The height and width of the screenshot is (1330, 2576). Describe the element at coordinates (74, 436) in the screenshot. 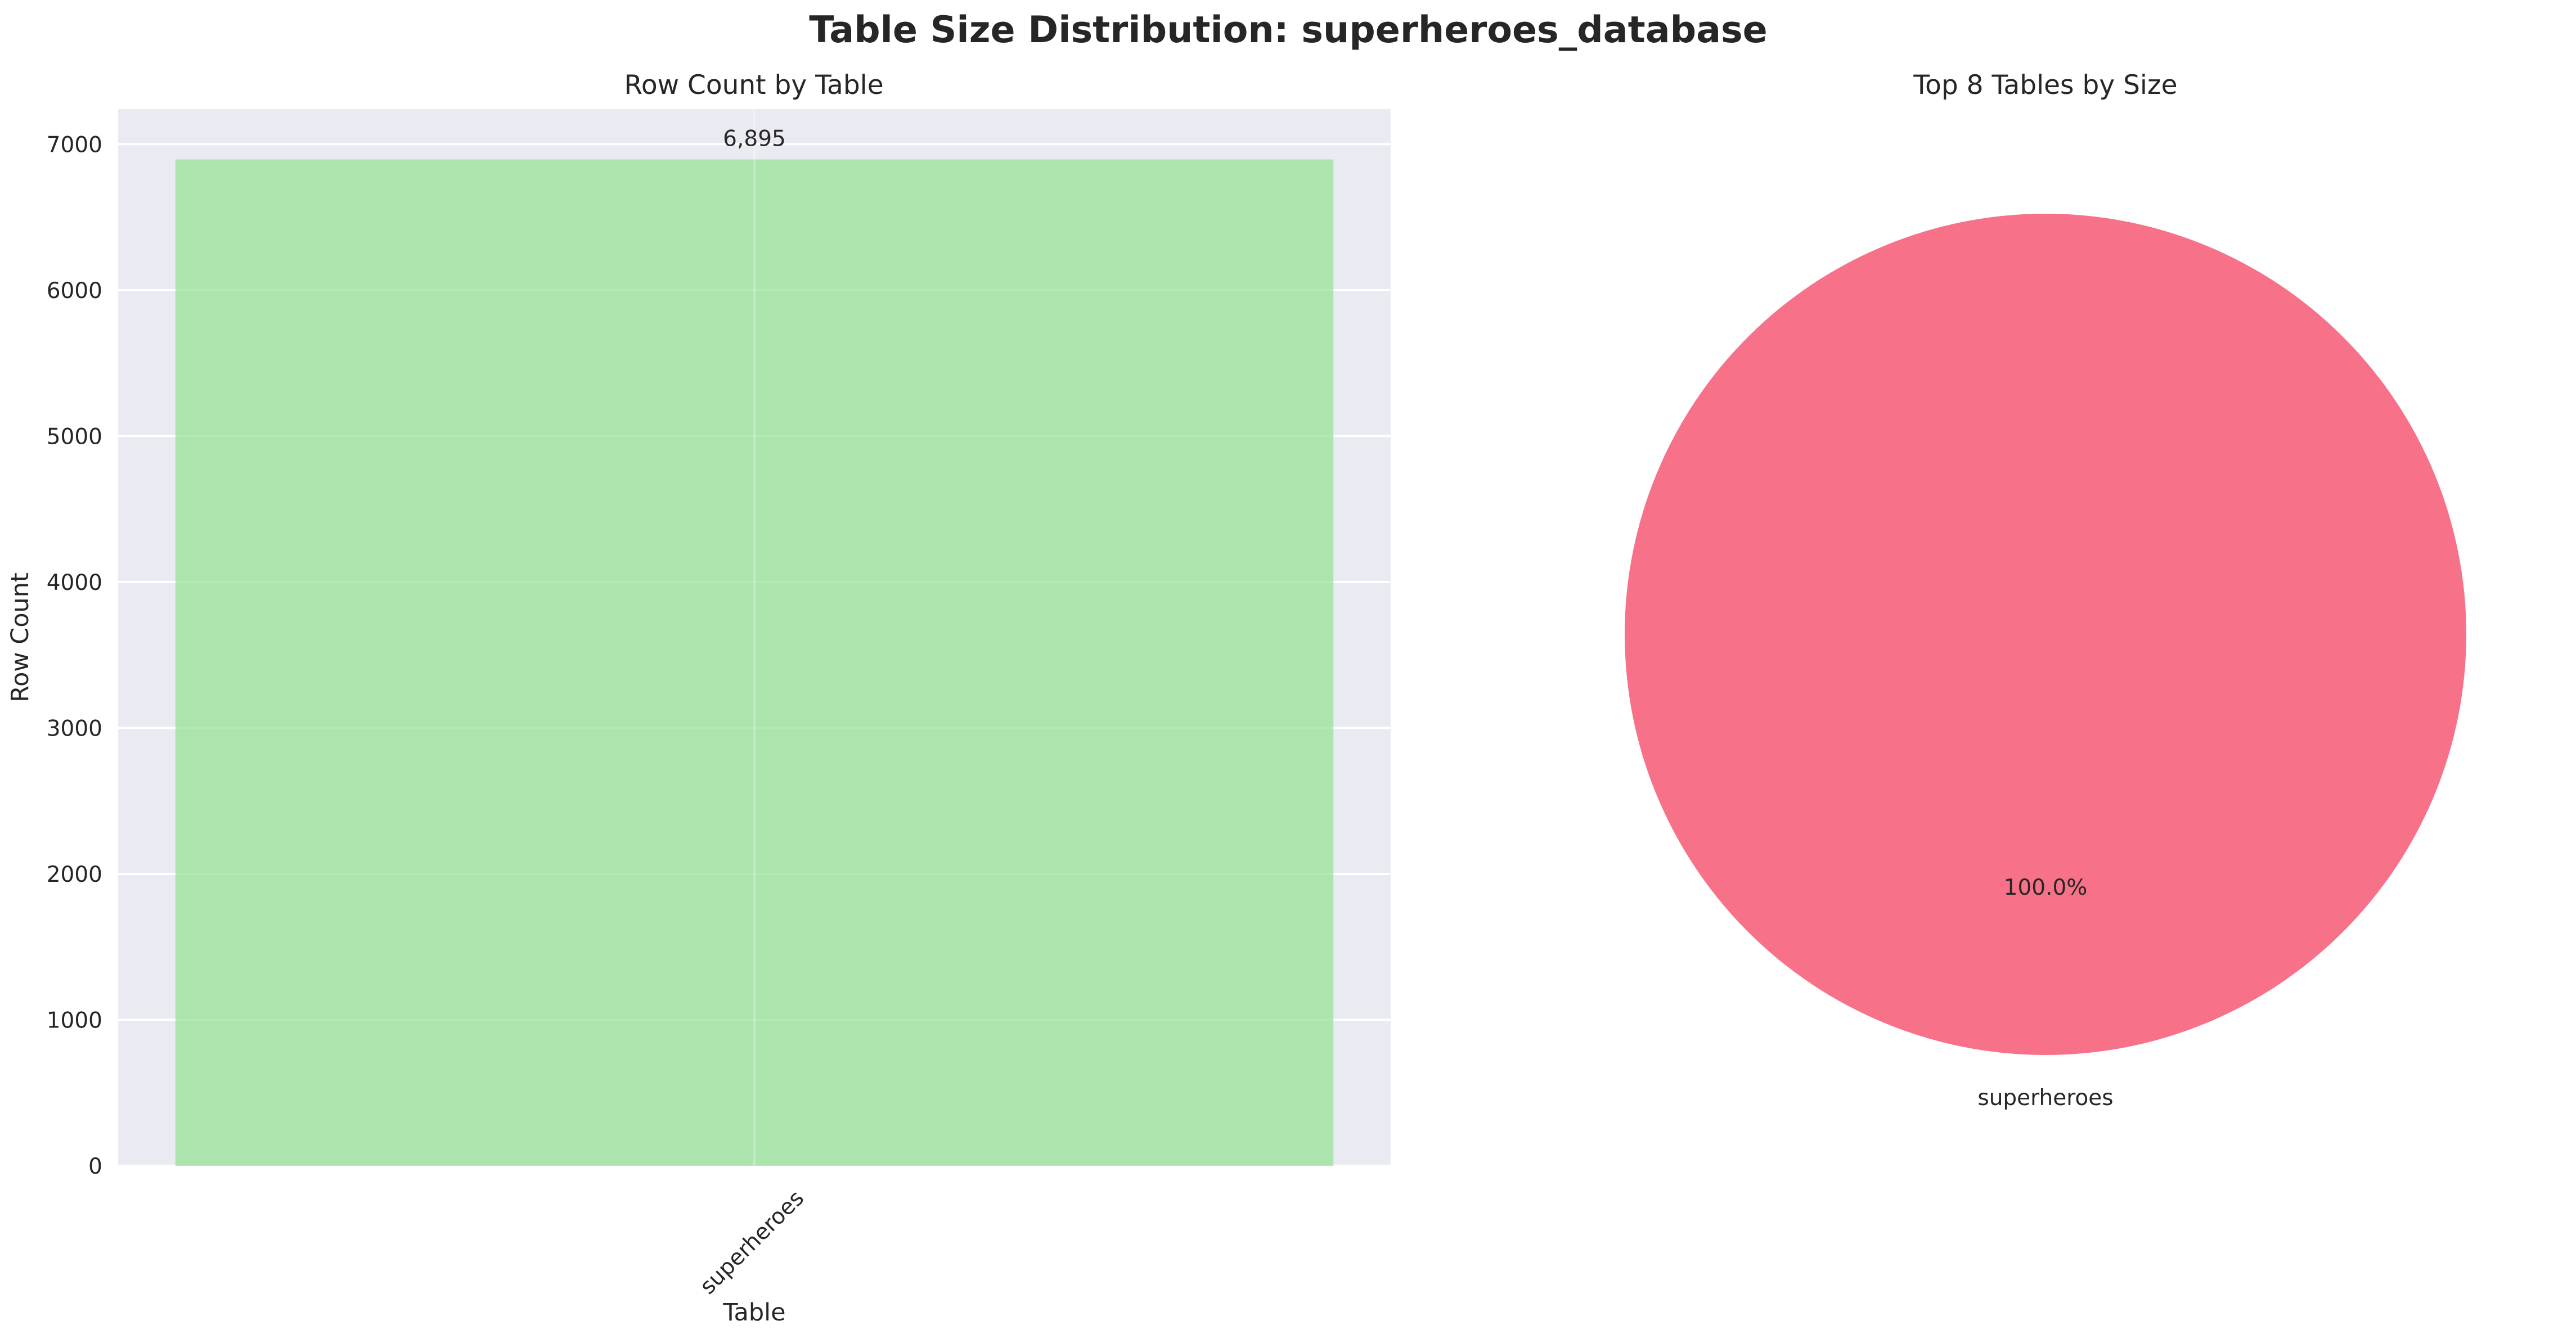

I see `y-tick-label: 5000` at that location.